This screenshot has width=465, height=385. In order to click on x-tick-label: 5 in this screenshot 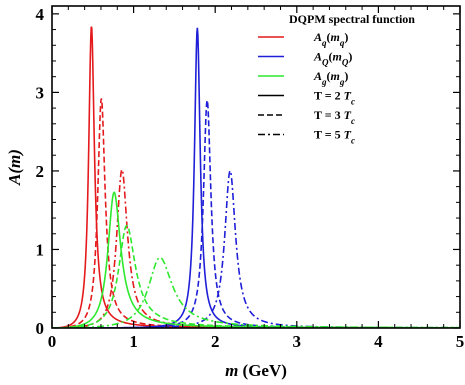, I will do `click(460, 341)`.